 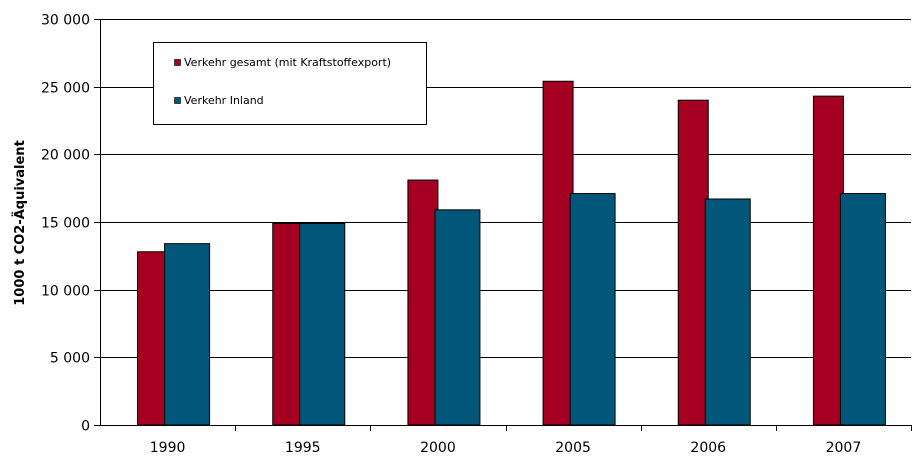 What do you see at coordinates (287, 62) in the screenshot?
I see `legend-label: Verkehr gesamt (mit Kraftstoffexport)` at bounding box center [287, 62].